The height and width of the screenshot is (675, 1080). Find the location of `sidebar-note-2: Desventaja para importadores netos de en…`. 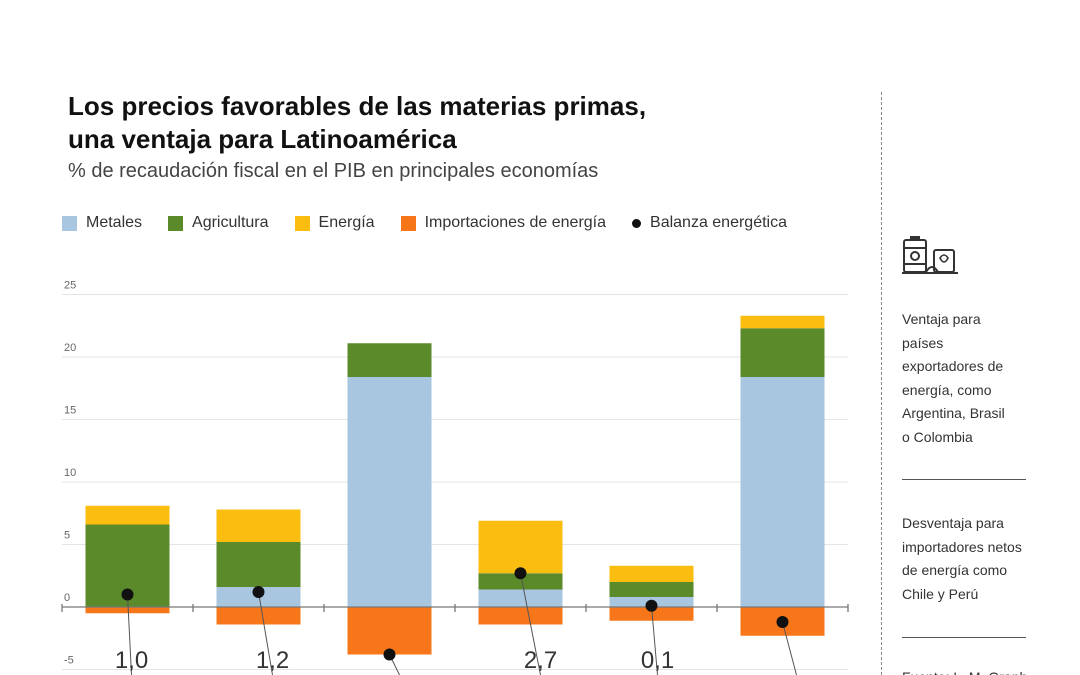

sidebar-note-2: Desventaja para importadores netos de en… is located at coordinates (962, 558).